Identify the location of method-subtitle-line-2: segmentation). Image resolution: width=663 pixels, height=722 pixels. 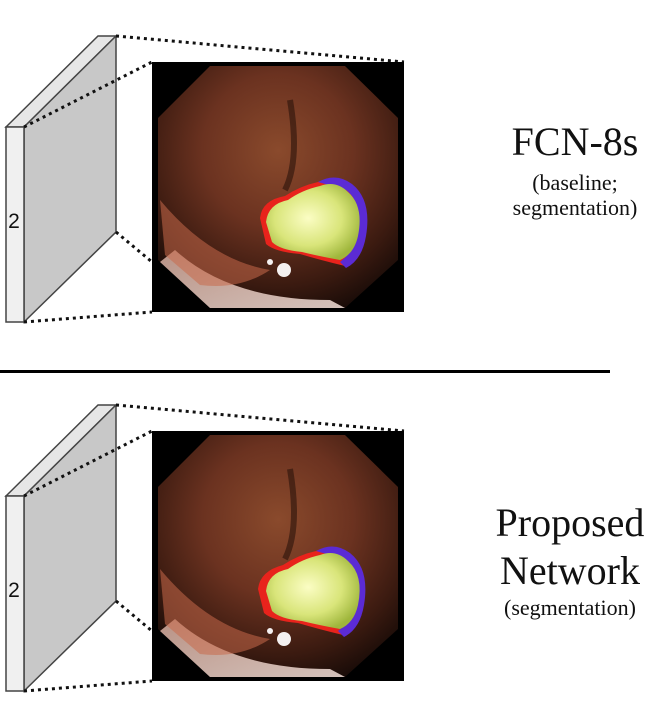
(575, 207).